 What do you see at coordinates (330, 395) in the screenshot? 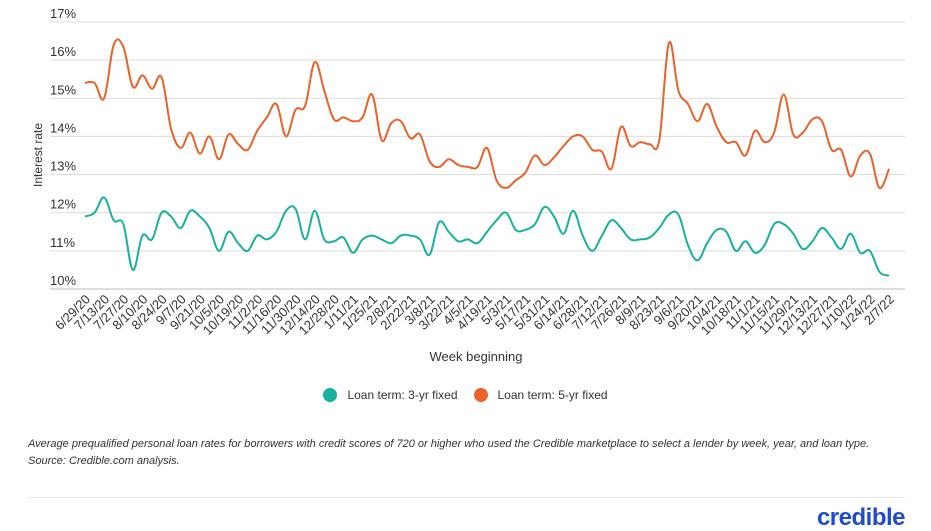
I see `legend-swatch-3yr` at bounding box center [330, 395].